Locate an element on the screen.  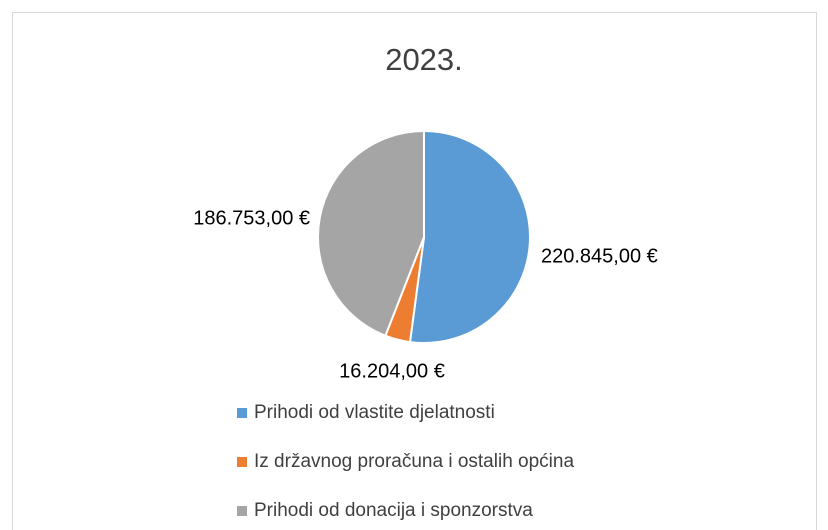
chart-title: 2023. is located at coordinates (424, 59).